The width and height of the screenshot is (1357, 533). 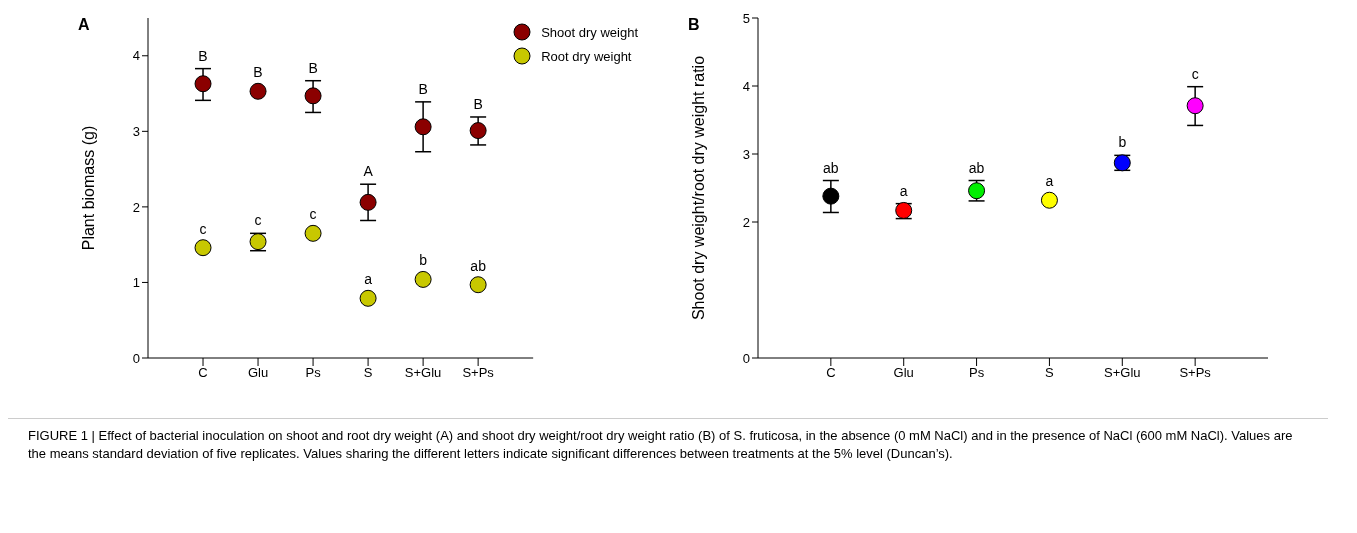 I want to click on y-axis-title: Plant biomass (g), so click(x=88, y=188).